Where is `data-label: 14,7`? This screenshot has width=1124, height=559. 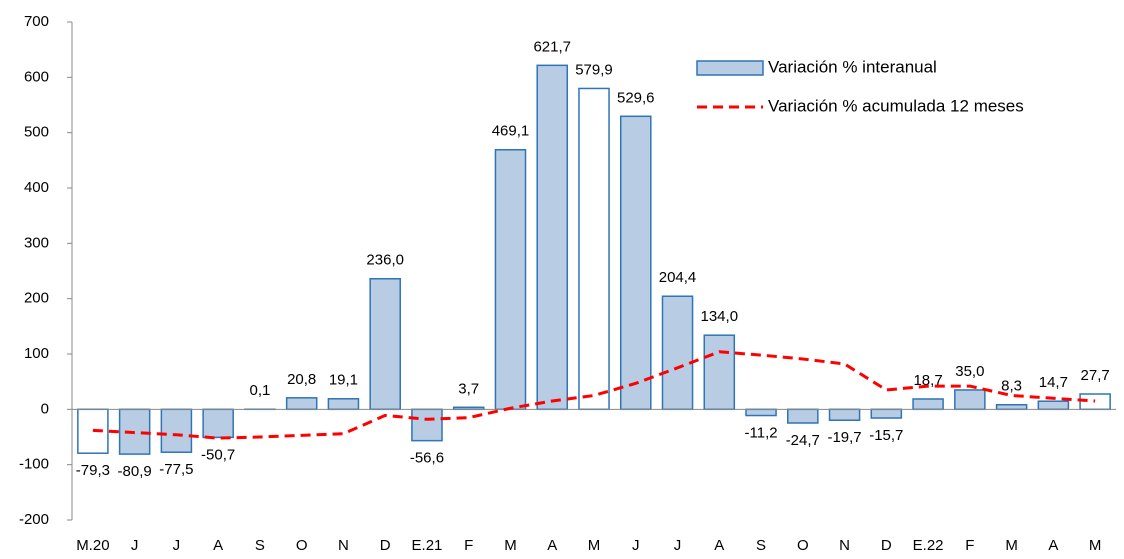 data-label: 14,7 is located at coordinates (1053, 382).